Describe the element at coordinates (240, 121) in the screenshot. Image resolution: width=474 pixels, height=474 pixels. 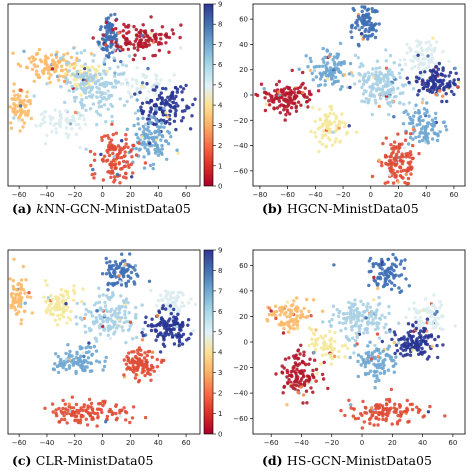
I see `y-tick-label: −20` at that location.